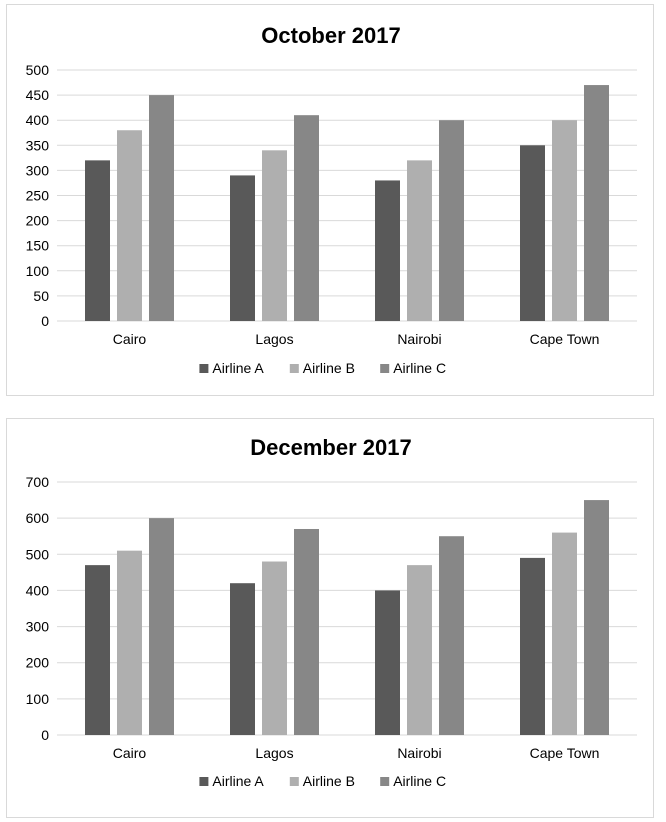 The image size is (666, 822). What do you see at coordinates (38, 145) in the screenshot?
I see `y-tick-label: 350` at bounding box center [38, 145].